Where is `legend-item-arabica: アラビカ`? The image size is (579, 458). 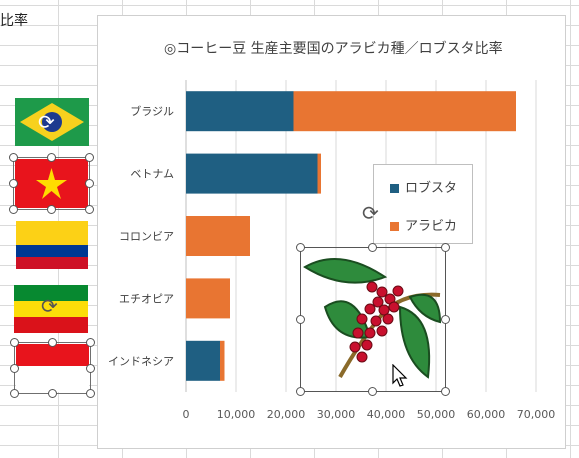
legend-item-arabica: アラビカ is located at coordinates (423, 224).